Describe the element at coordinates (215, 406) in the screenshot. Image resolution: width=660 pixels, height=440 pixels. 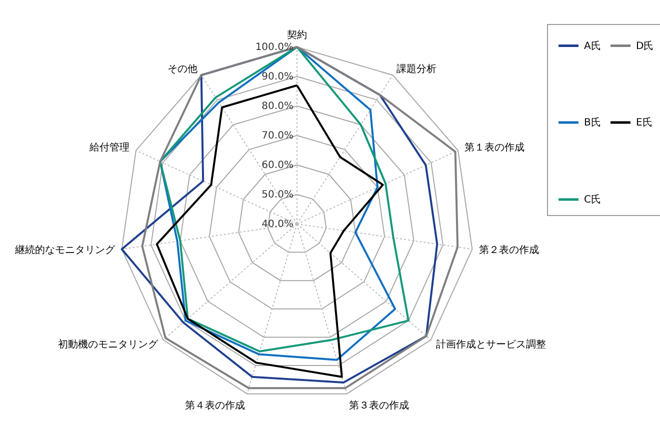
I see `spoke-label: 第４表の作成` at that location.